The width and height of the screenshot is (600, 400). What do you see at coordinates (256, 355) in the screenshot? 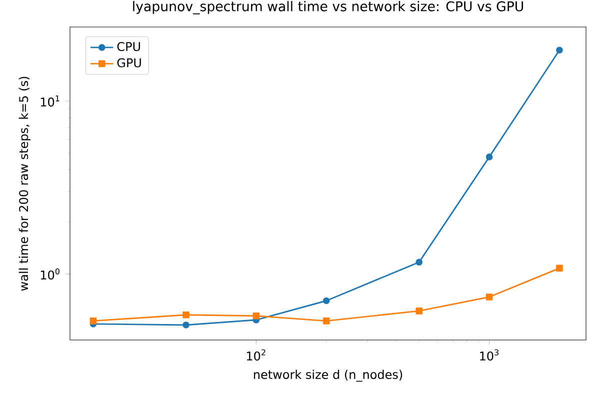
I see `x-tick-label: 10$^{2}$` at bounding box center [256, 355].